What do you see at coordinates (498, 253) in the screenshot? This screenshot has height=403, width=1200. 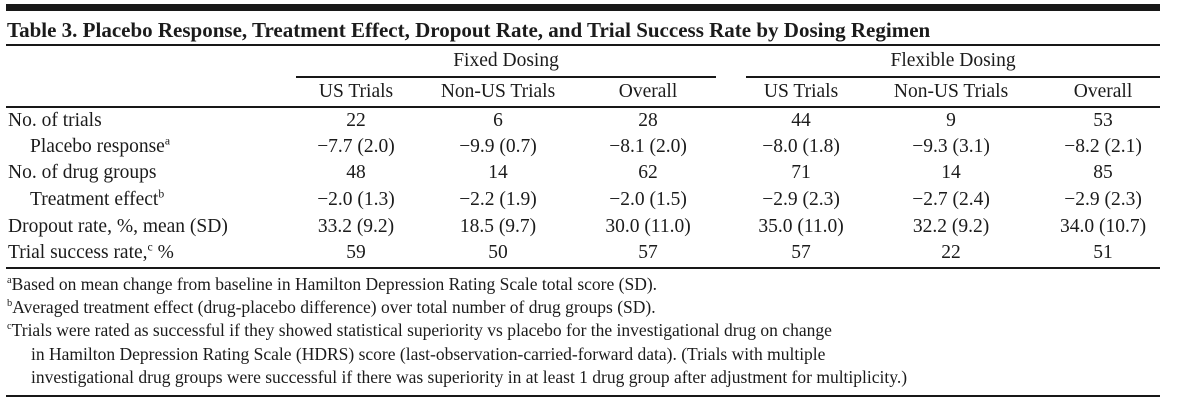 I see `data-cell: 50` at bounding box center [498, 253].